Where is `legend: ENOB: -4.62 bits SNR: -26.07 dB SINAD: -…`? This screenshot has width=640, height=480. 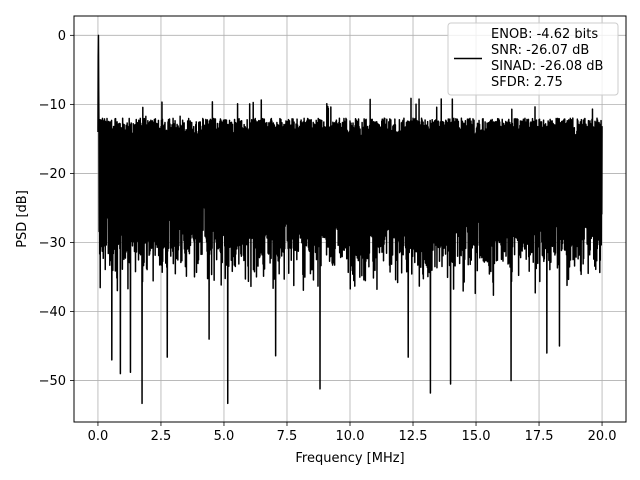
legend: ENOB: -4.62 bits SNR: -26.07 dB SINAD: -… is located at coordinates (533, 59).